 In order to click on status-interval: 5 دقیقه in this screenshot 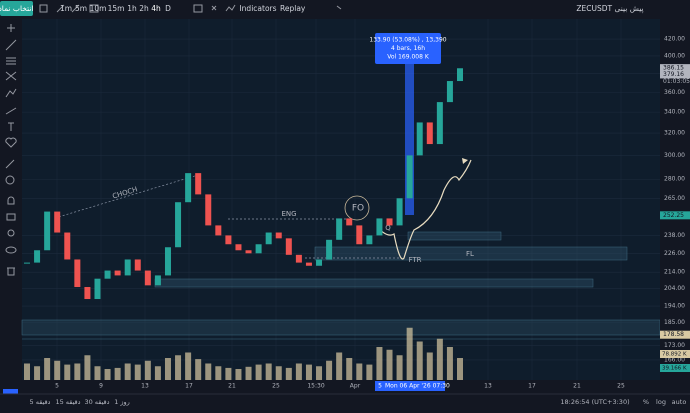, I will do `click(40, 402)`.